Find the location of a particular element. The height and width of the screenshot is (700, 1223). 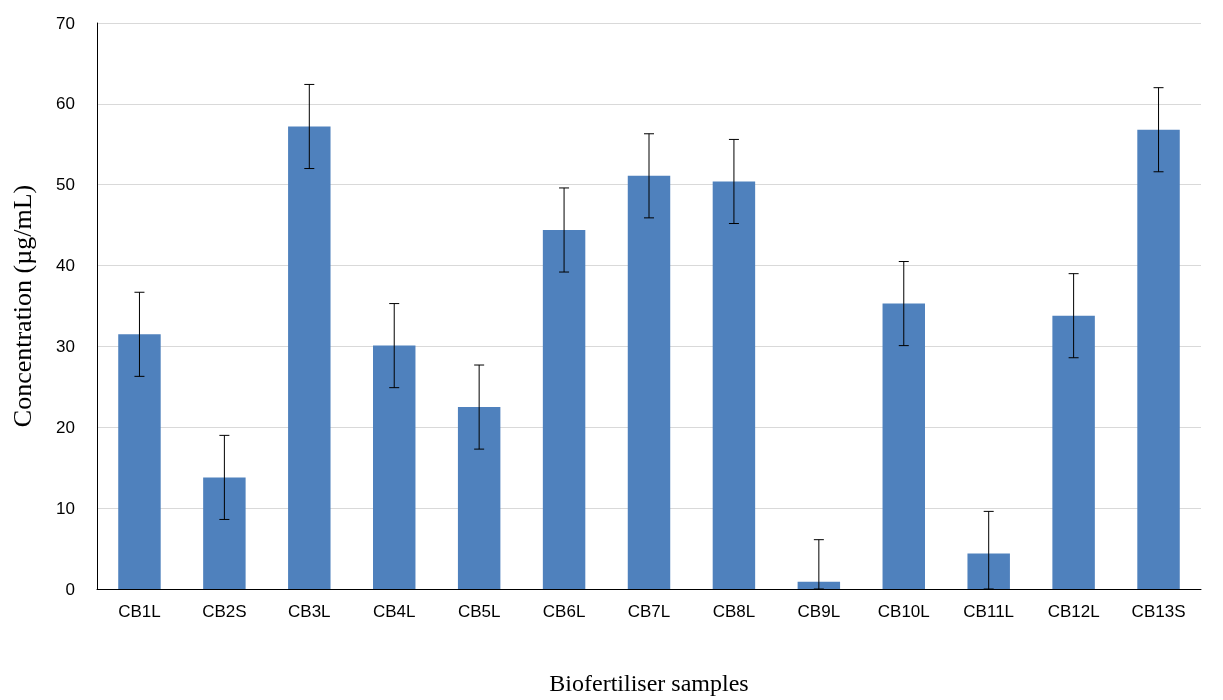

x-tick-label: CB7L is located at coordinates (649, 611).